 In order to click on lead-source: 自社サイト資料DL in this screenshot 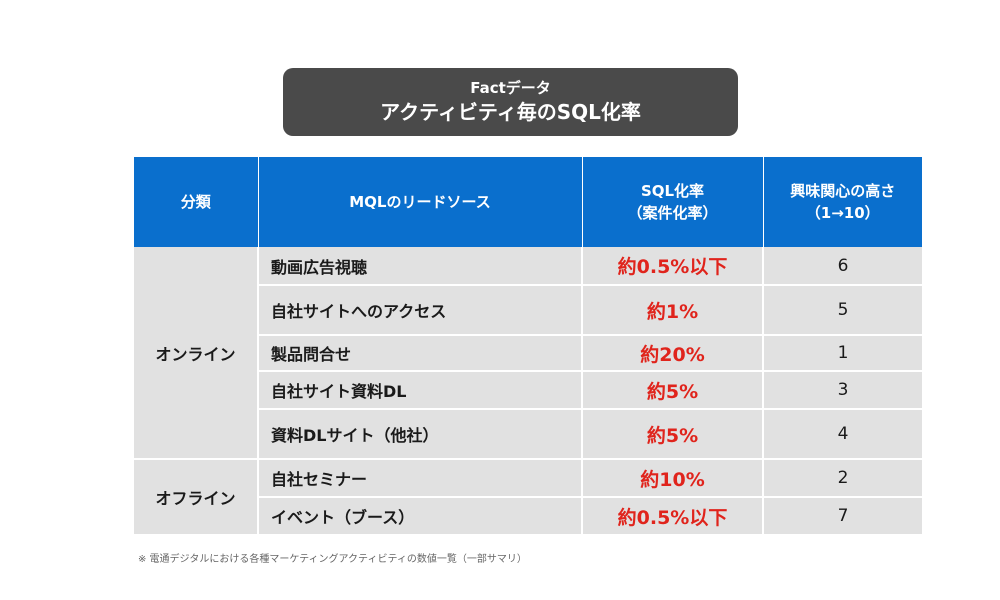, I will do `click(420, 390)`.